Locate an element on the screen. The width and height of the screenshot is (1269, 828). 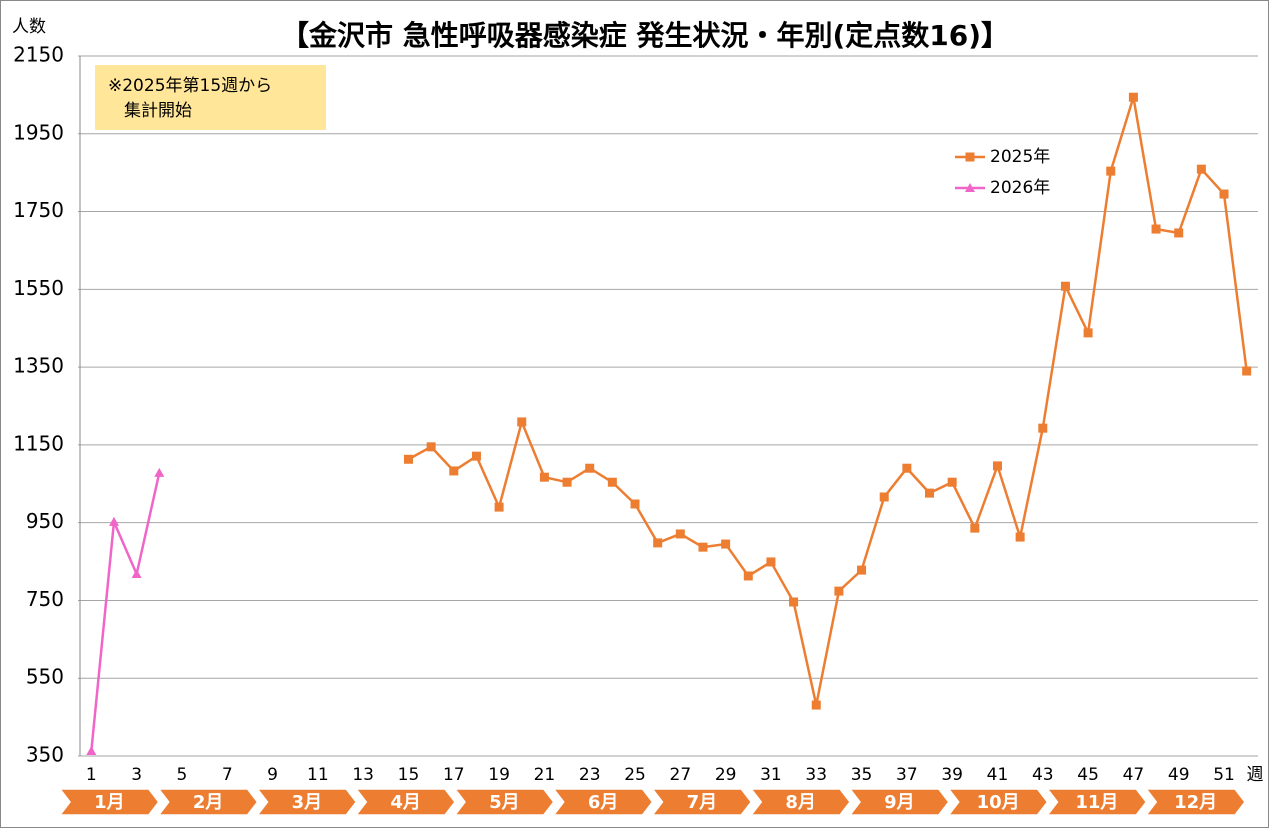
chart-title: 【金沢市 急性呼吸器感染症 発生状況・年別(定点数16)】 is located at coordinates (645, 35).